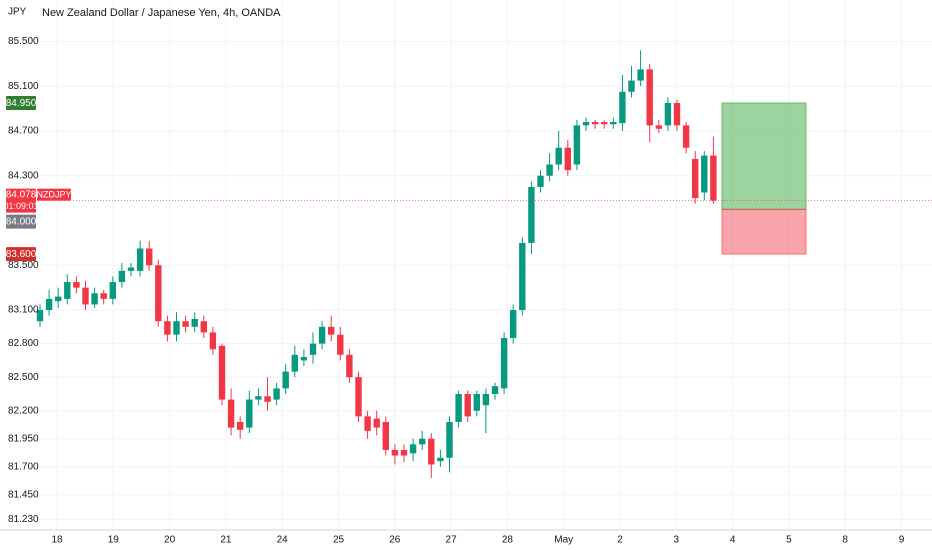  I want to click on symbol-box, so click(54, 194).